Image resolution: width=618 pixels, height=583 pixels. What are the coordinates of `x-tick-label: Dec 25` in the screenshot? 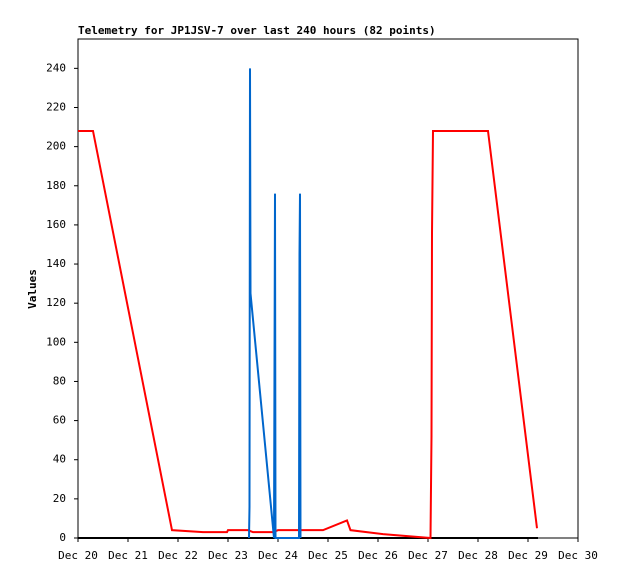 It's located at (328, 555).